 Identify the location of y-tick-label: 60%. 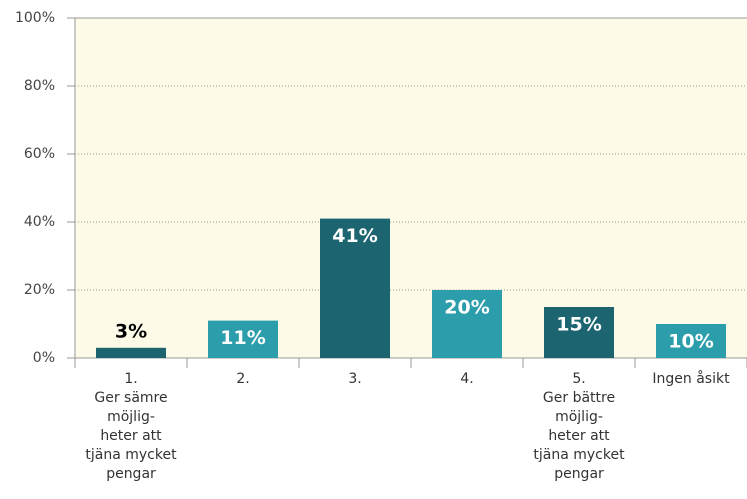
(39, 154).